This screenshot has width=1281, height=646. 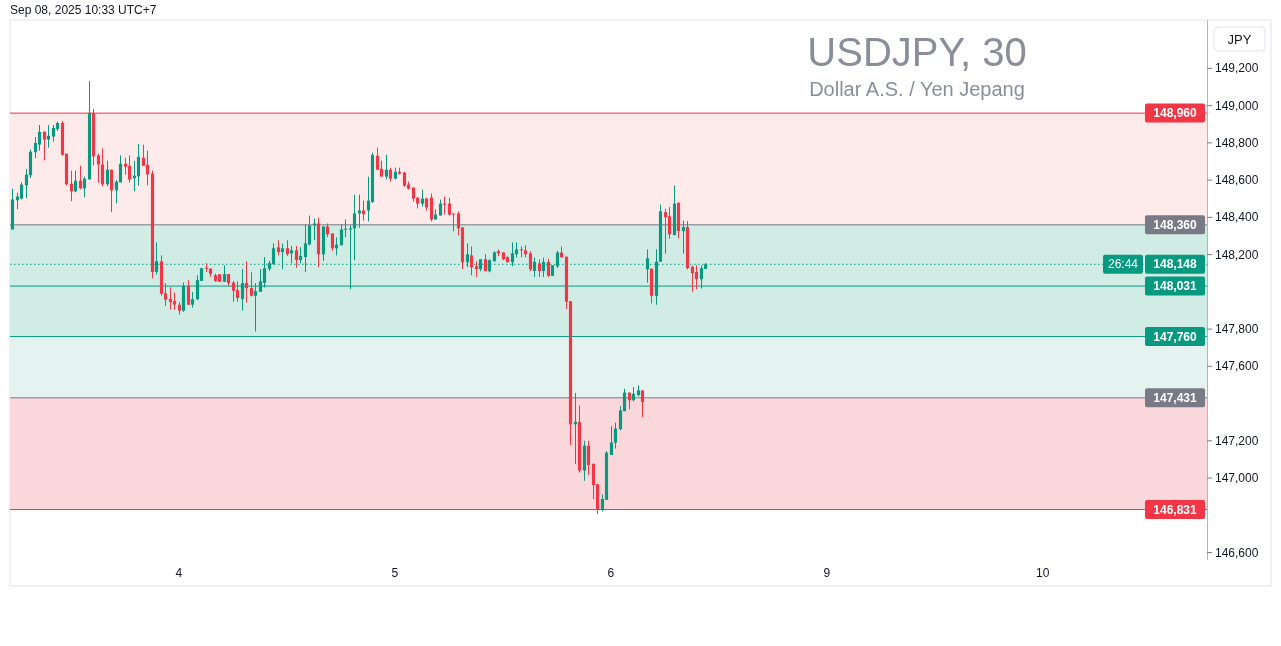 I want to click on annotation: 26:44, so click(x=1123, y=264).